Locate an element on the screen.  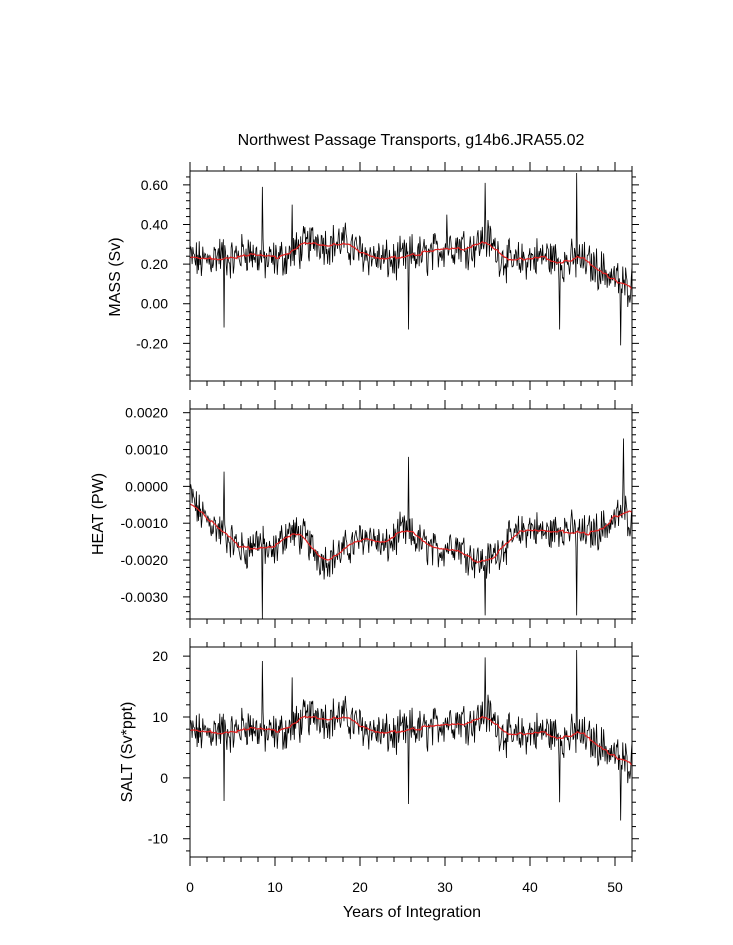
mass-plot-frame is located at coordinates (411, 276).